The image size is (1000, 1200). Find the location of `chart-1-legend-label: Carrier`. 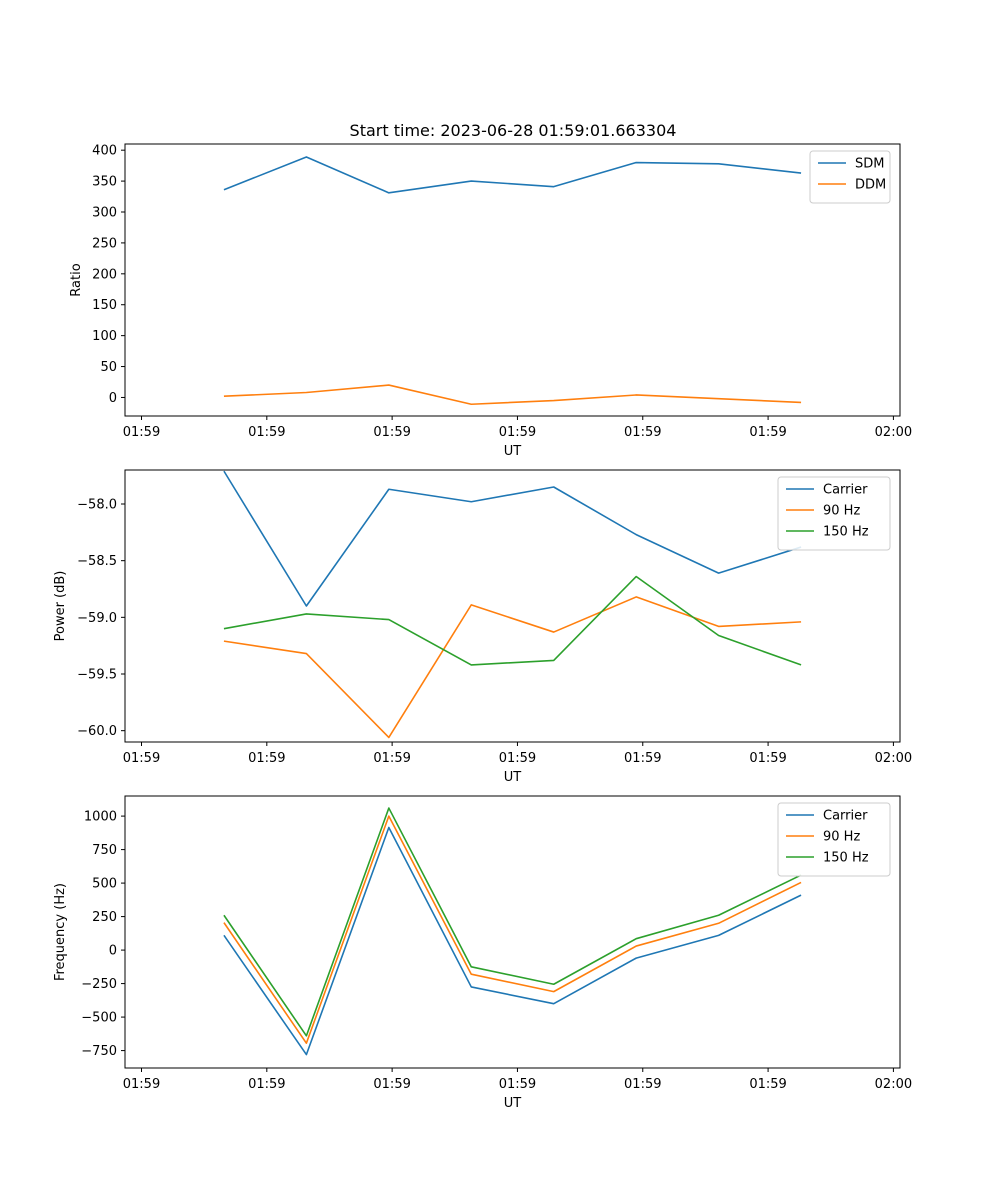

chart-1-legend-label: Carrier is located at coordinates (845, 490).